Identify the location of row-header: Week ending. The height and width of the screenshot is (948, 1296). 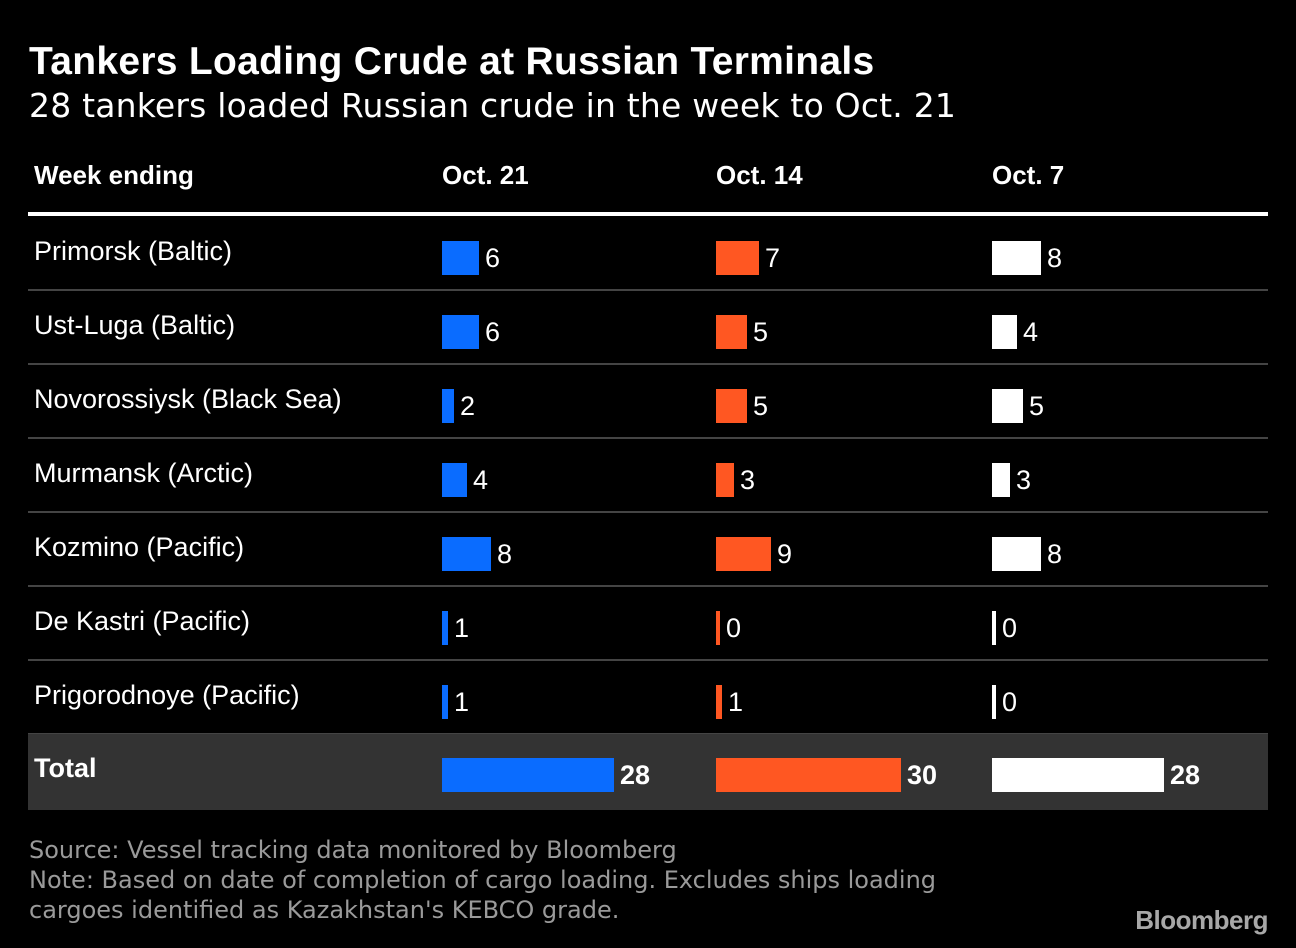
(114, 175).